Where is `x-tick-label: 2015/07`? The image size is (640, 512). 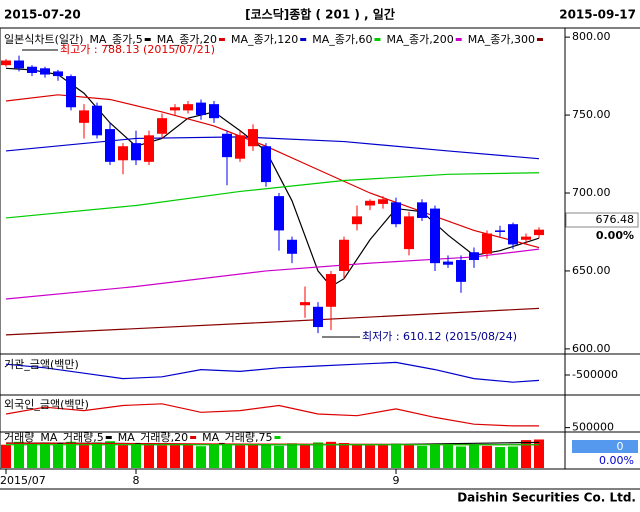 x-tick-label: 2015/07 is located at coordinates (23, 480).